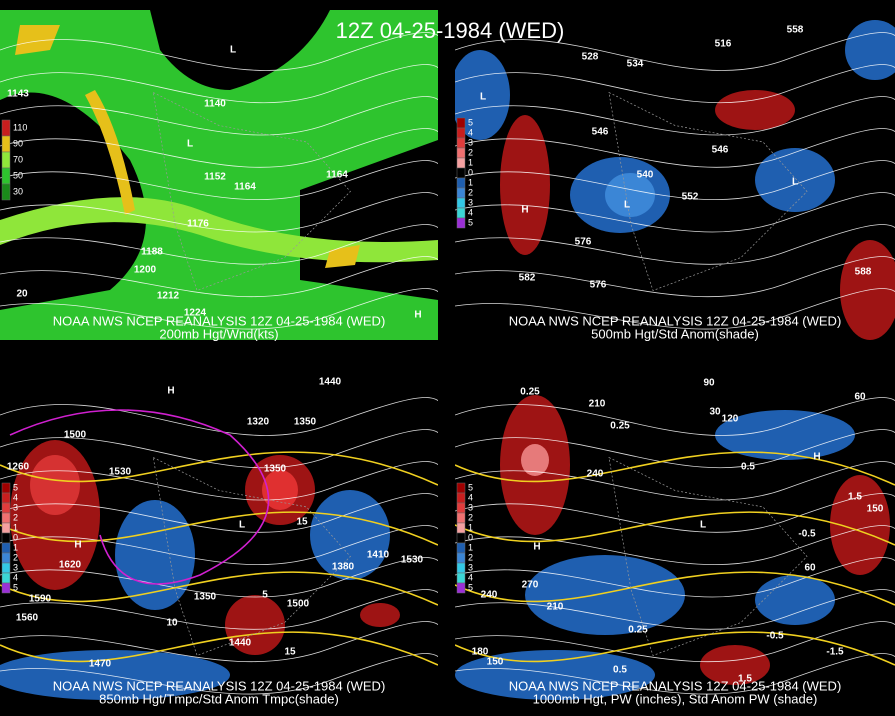 The width and height of the screenshot is (895, 716). Describe the element at coordinates (305, 422) in the screenshot. I see `contour-label: 1350` at that location.